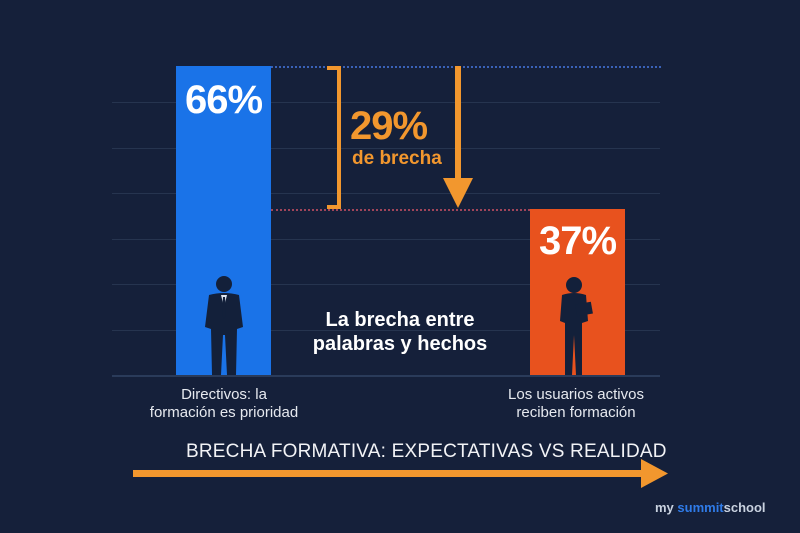 The image size is (800, 533). I want to click on down-arrow-icon, so click(458, 137).